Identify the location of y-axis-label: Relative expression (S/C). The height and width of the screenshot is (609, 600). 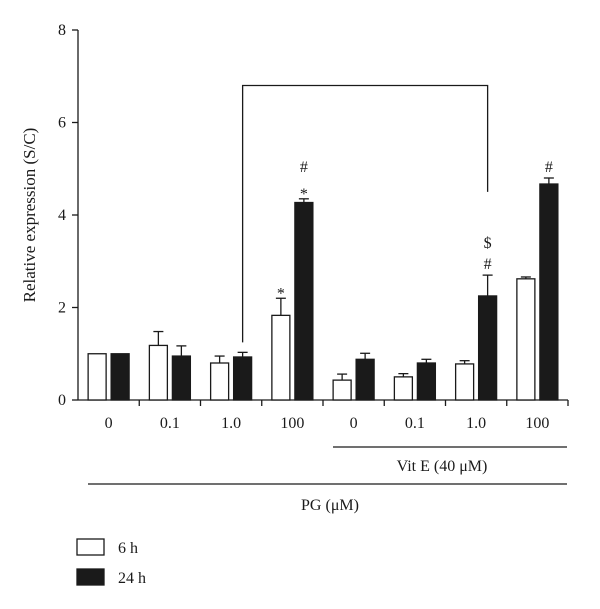
(29, 215).